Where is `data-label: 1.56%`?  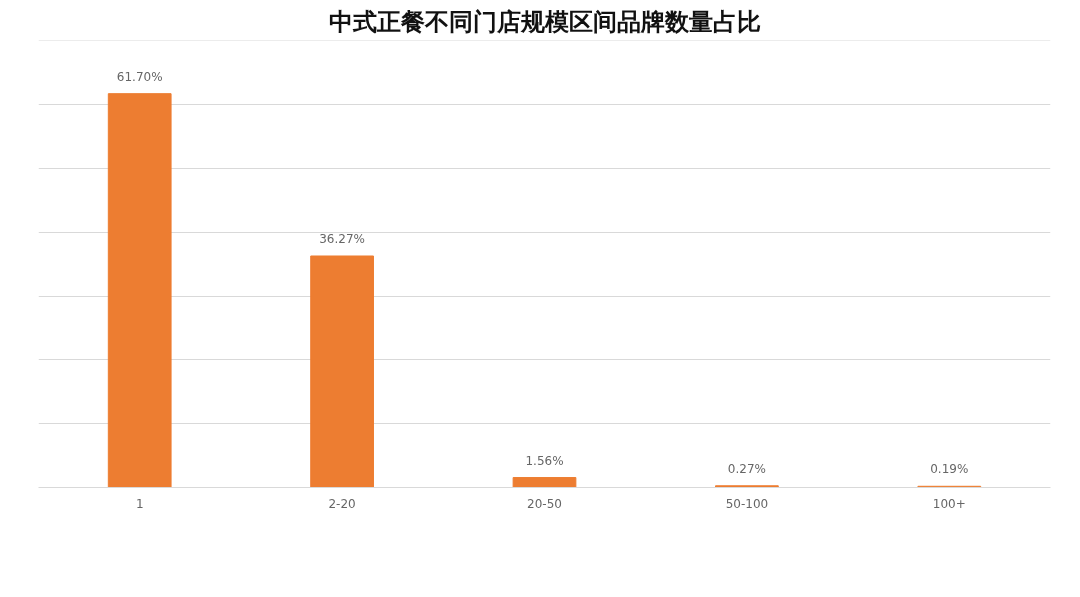 data-label: 1.56% is located at coordinates (544, 460).